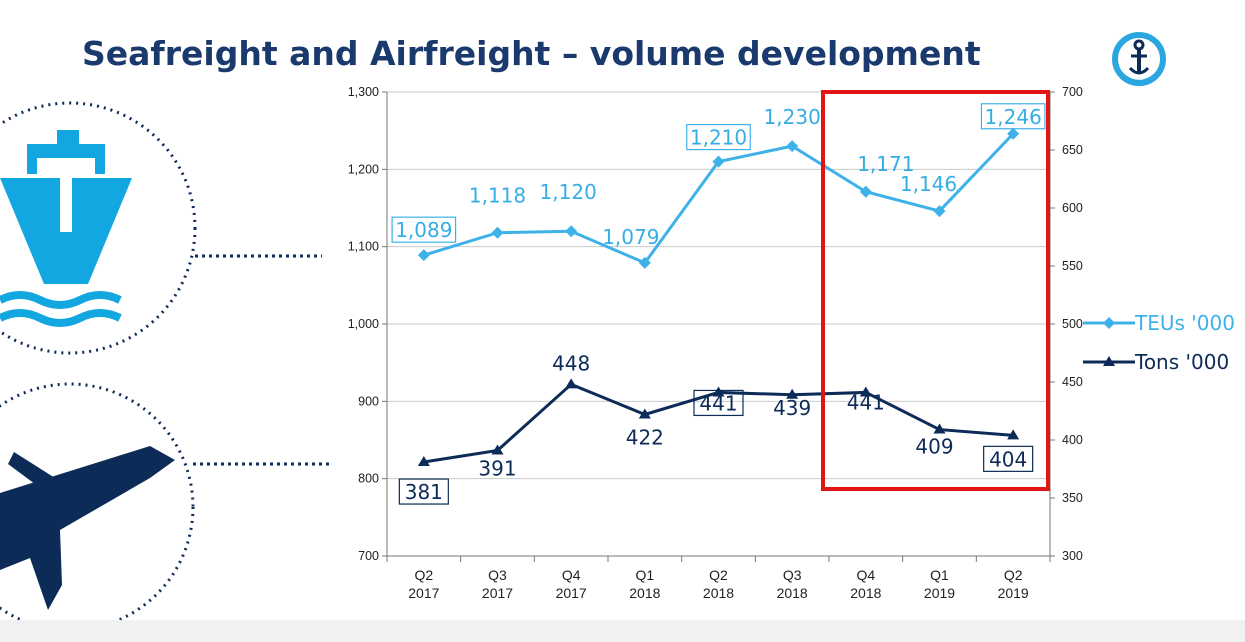  What do you see at coordinates (885, 164) in the screenshot?
I see `data-label-teus: 1,171` at bounding box center [885, 164].